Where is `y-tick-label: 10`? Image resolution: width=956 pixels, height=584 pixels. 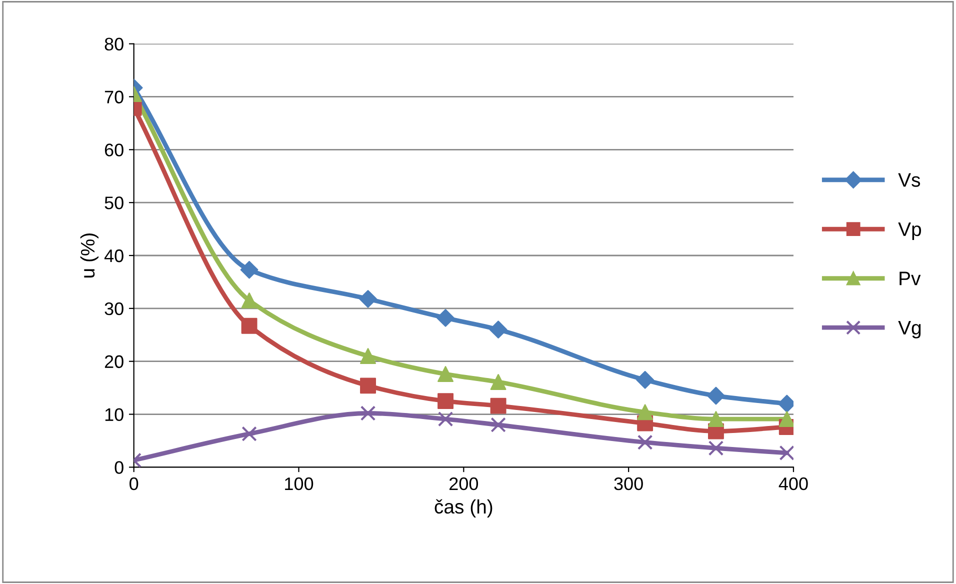
y-tick-label: 10 is located at coordinates (114, 414).